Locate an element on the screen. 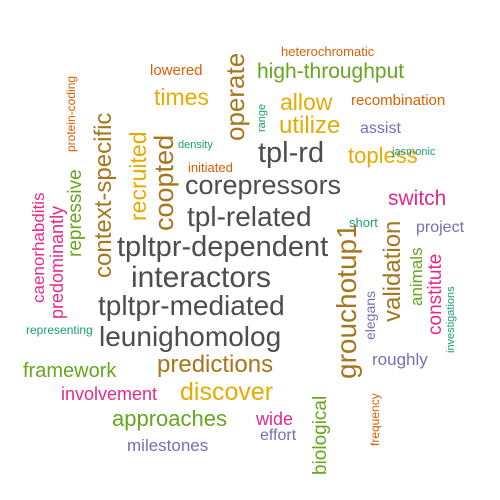  word-biological: biological is located at coordinates (320, 435).